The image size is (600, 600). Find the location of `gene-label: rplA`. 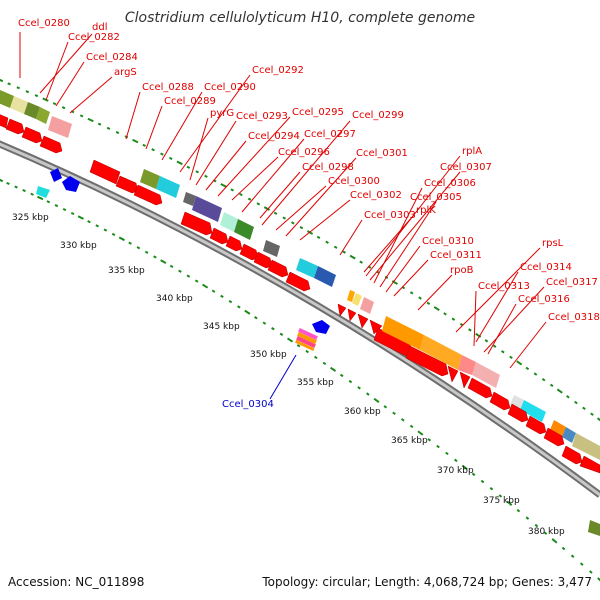

gene-label: rplA is located at coordinates (472, 151).